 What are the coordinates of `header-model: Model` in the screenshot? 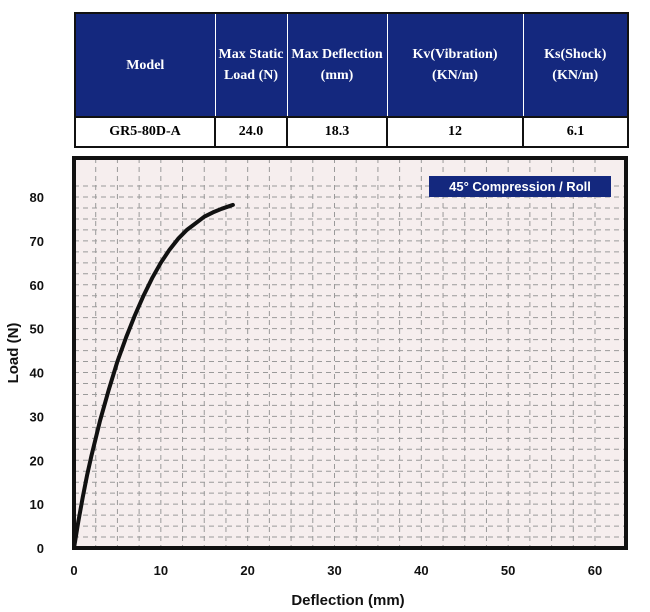 It's located at (145, 65).